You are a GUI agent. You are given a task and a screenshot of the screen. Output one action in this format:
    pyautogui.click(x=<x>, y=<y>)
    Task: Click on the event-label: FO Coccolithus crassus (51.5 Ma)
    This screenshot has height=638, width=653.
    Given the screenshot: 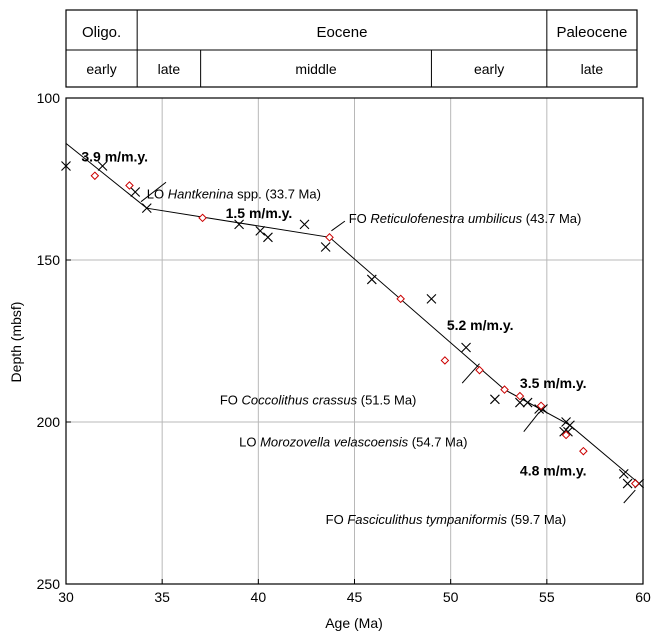 What is the action you would take?
    pyautogui.click(x=318, y=399)
    